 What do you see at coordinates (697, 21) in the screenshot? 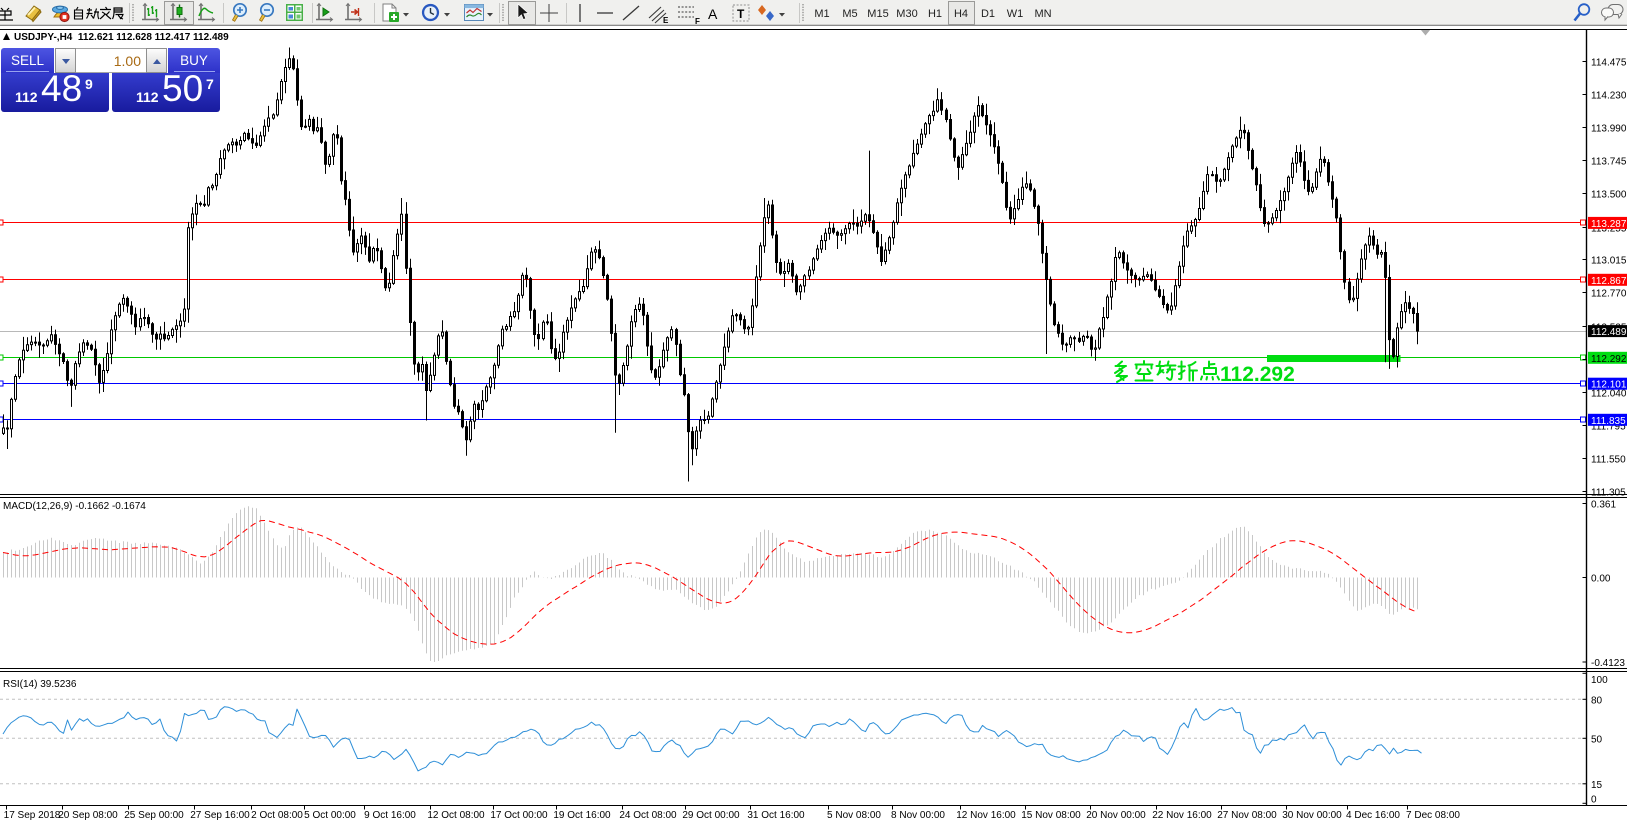
I see `svg-text: F` at bounding box center [697, 21].